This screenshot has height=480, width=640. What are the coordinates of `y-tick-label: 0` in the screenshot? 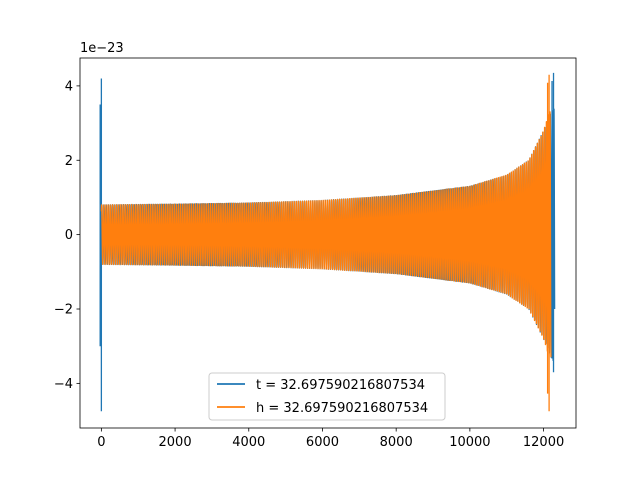 It's located at (69, 235).